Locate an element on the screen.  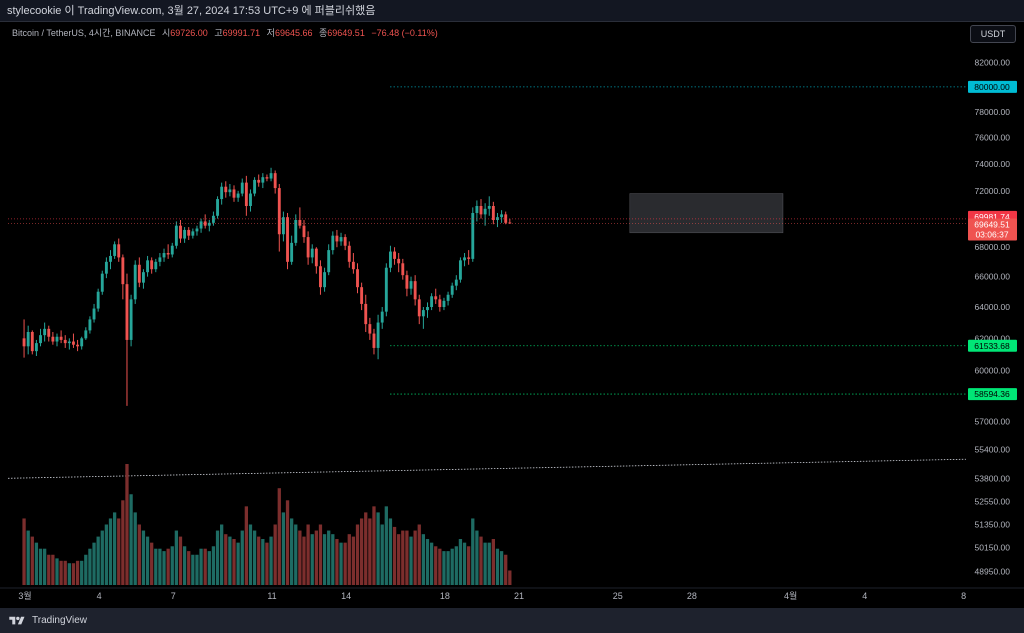
x-tick-label: 14 is located at coordinates (346, 596).